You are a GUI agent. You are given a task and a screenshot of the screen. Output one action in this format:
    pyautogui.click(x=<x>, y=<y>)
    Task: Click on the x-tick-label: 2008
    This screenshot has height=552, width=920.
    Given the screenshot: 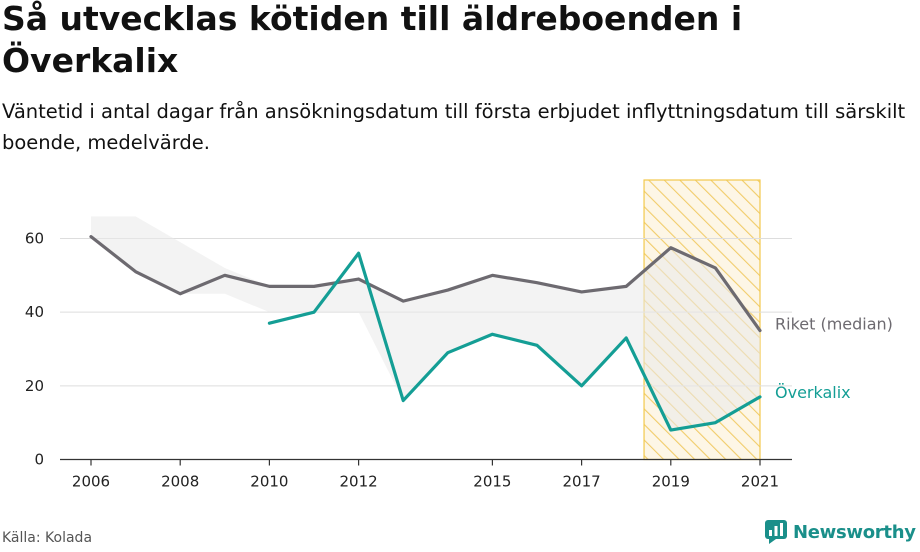 What is the action you would take?
    pyautogui.click(x=180, y=482)
    